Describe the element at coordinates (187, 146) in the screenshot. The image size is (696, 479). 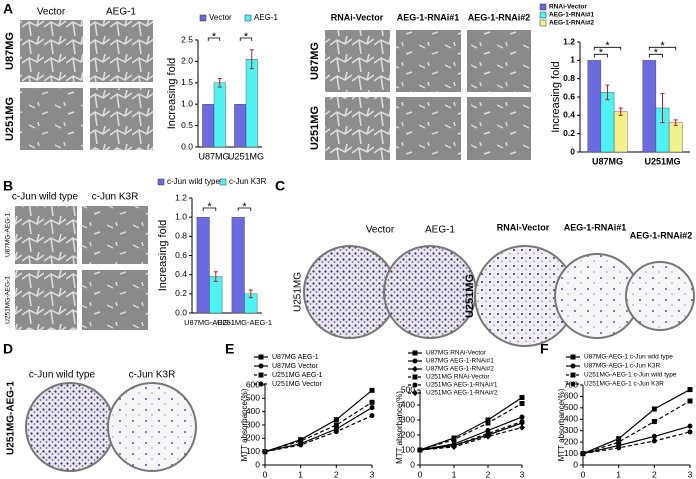
I see `y-tick-label: 0.0` at that location.